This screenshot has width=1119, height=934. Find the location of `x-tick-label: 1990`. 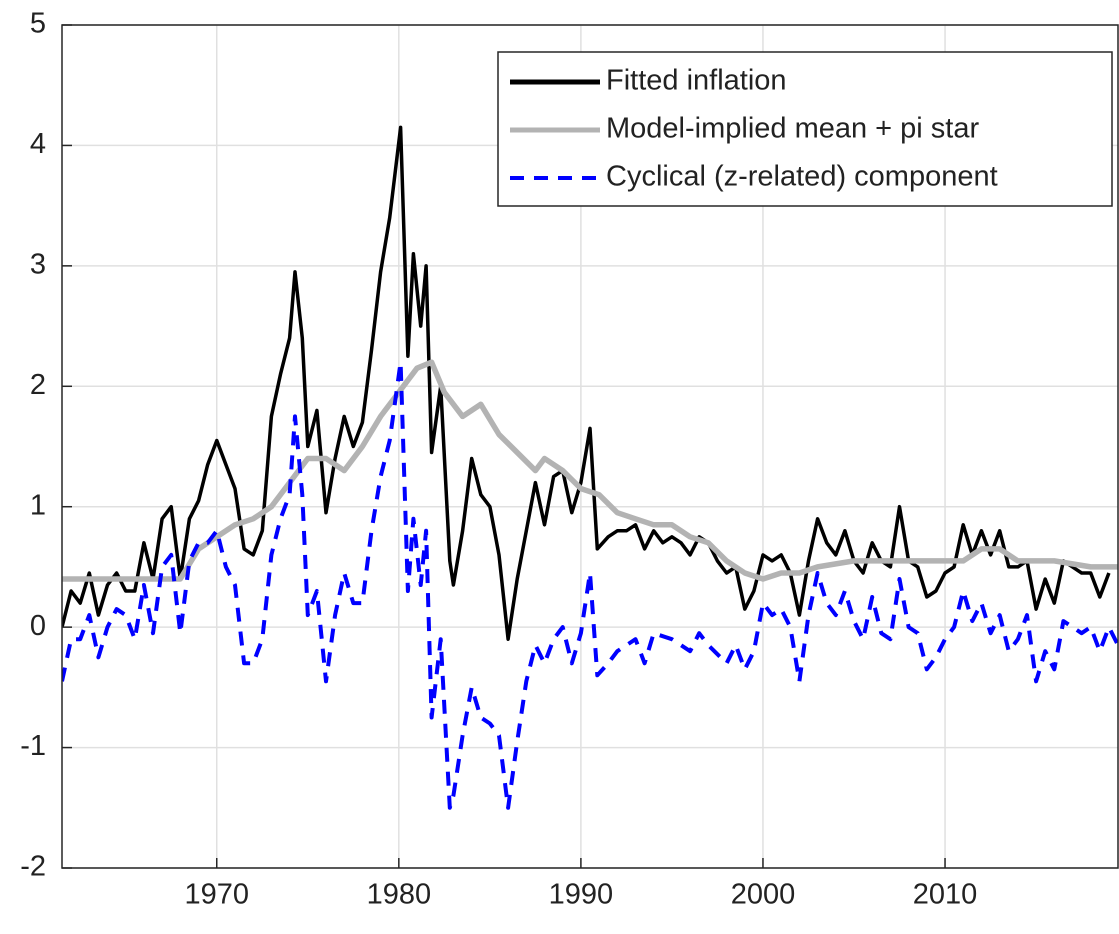

x-tick-label: 1990 is located at coordinates (581, 895).